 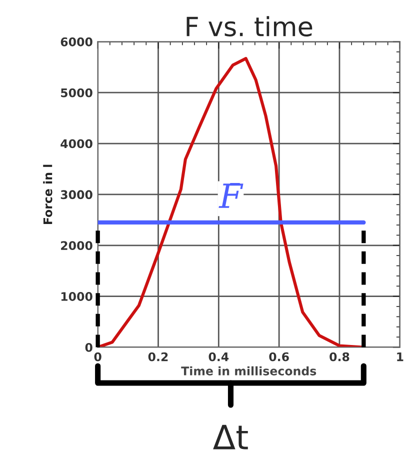 I want to click on y-tick-label: 1000, so click(x=76, y=296).